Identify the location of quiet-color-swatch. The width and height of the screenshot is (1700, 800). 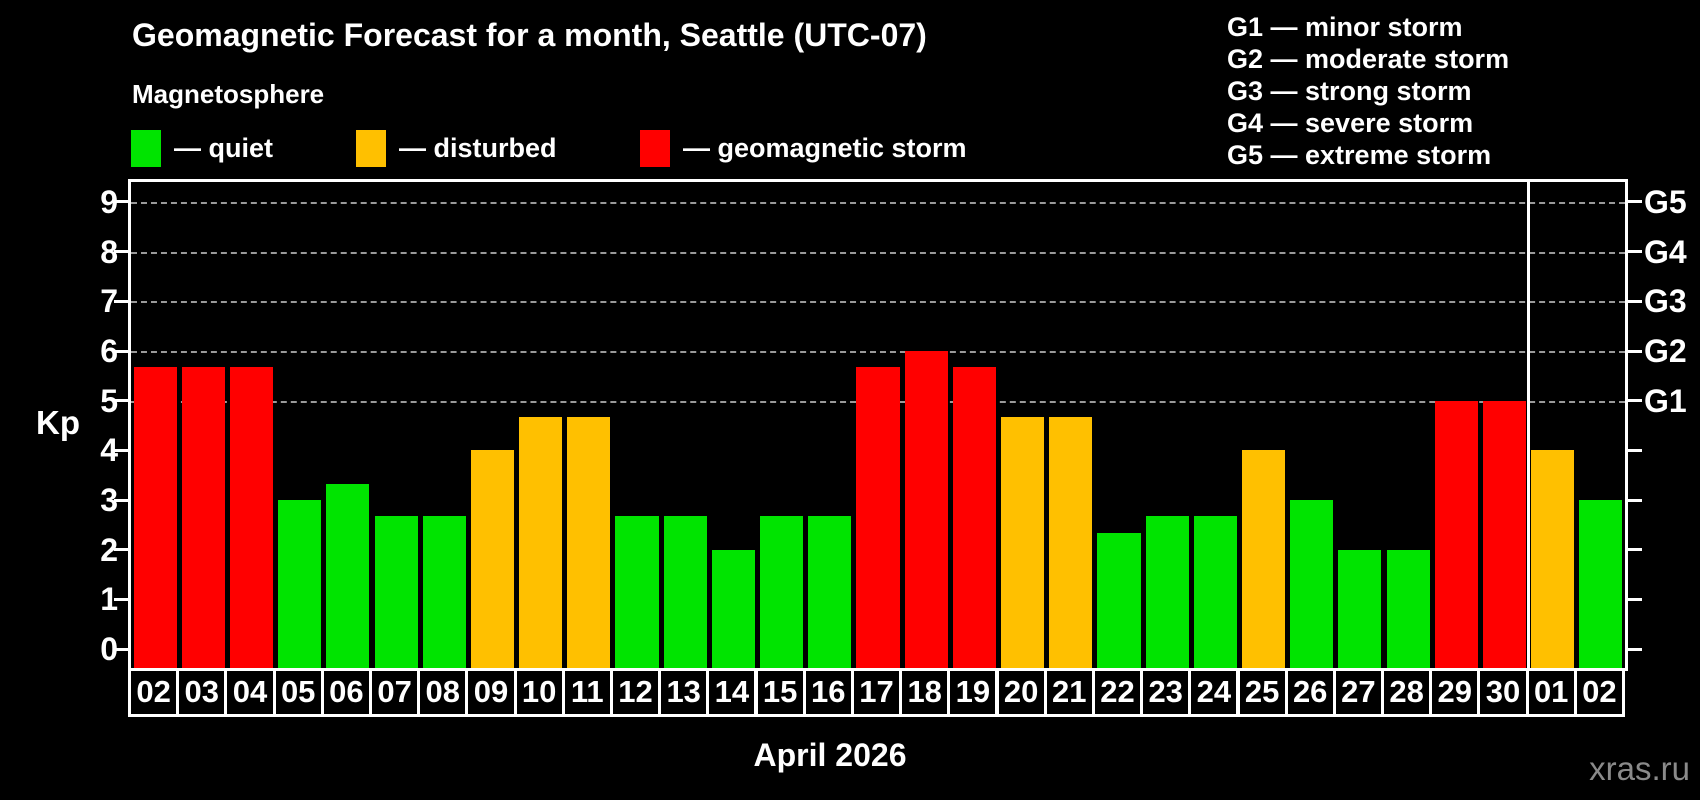
(146, 148).